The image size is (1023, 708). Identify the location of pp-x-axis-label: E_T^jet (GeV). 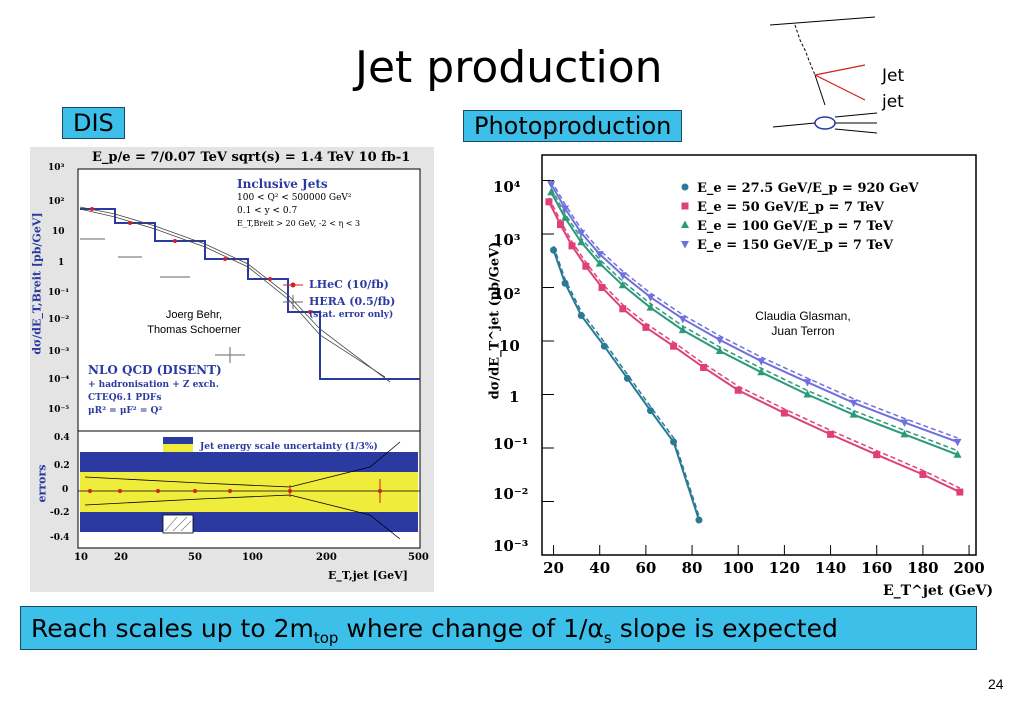
(938, 591).